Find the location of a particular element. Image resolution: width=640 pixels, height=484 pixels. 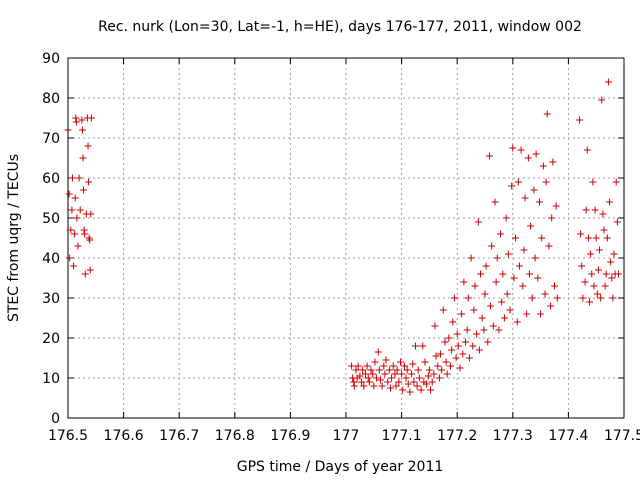

x-tick-label: 177 is located at coordinates (346, 436).